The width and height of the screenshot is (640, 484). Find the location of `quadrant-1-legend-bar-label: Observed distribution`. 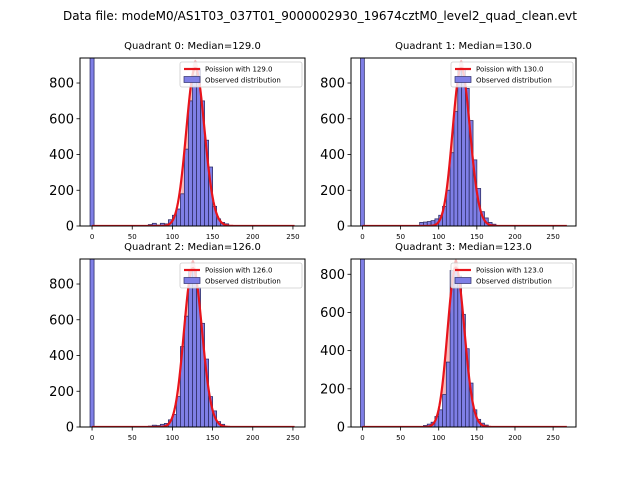

quadrant-1-legend-bar-label: Observed distribution is located at coordinates (514, 81).